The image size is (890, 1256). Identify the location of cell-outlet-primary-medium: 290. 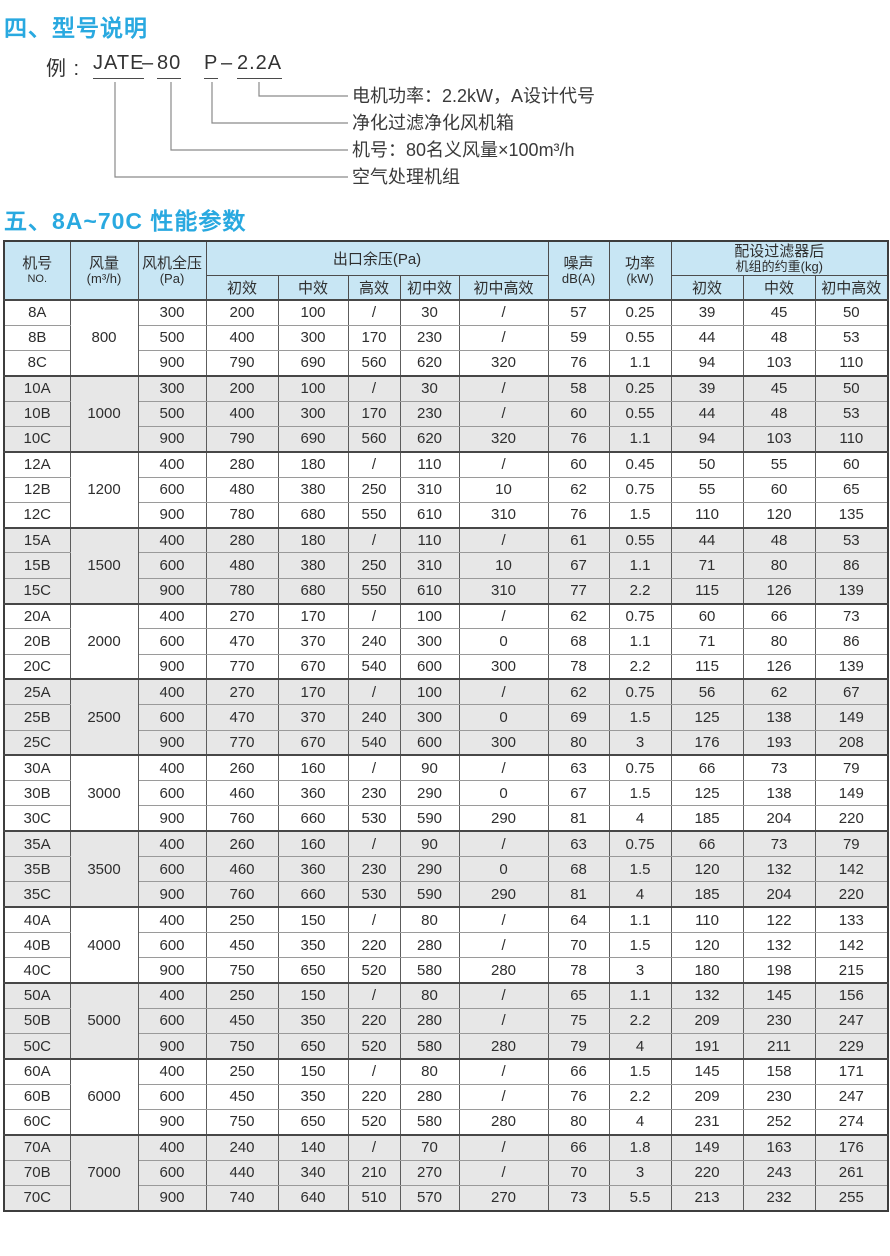
(429, 793).